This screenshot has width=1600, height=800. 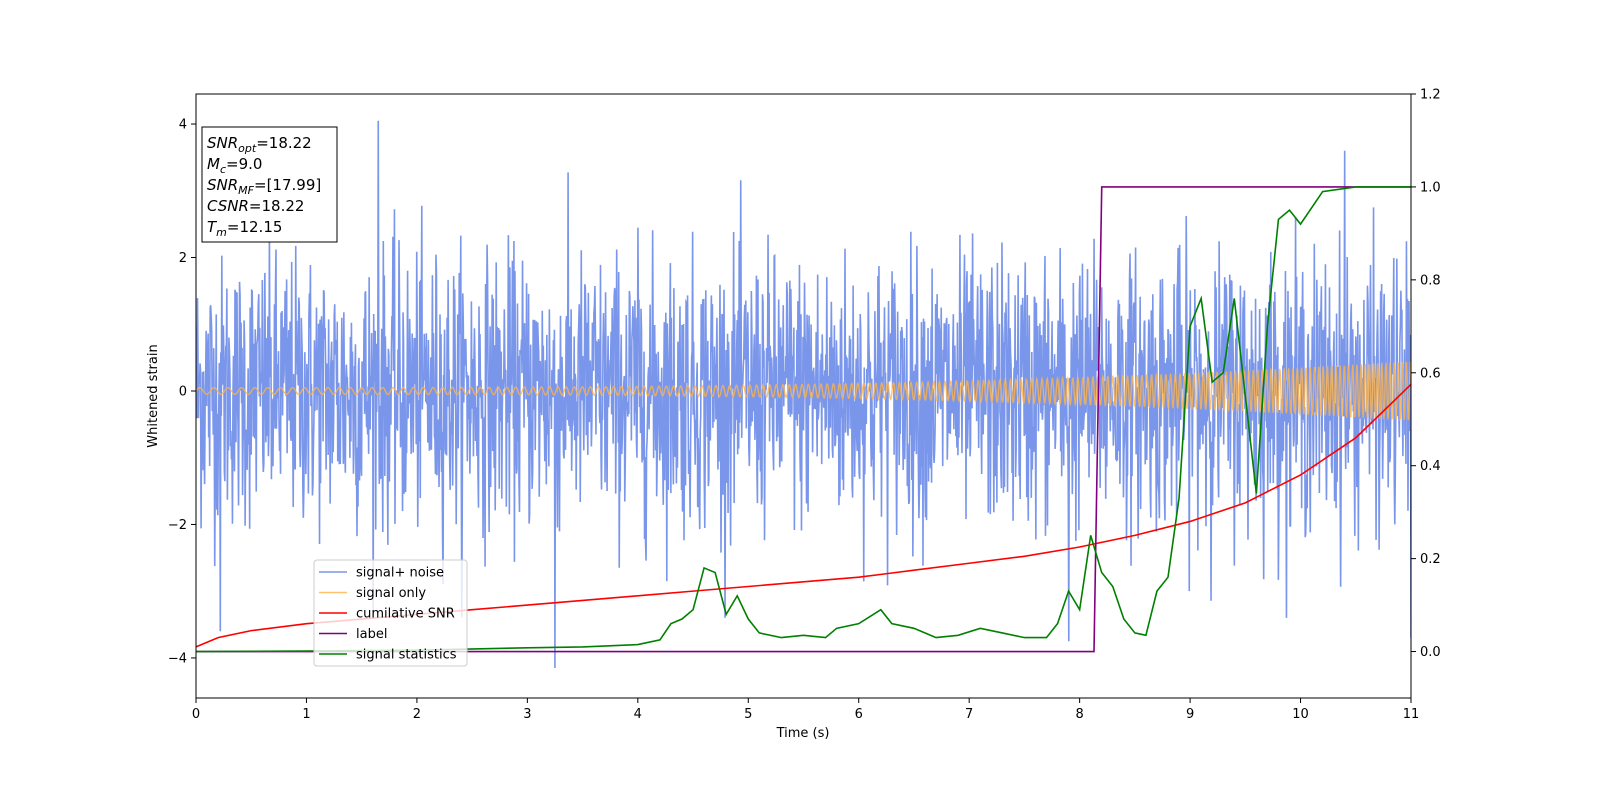 I want to click on y-tick-label: −4, so click(x=177, y=658).